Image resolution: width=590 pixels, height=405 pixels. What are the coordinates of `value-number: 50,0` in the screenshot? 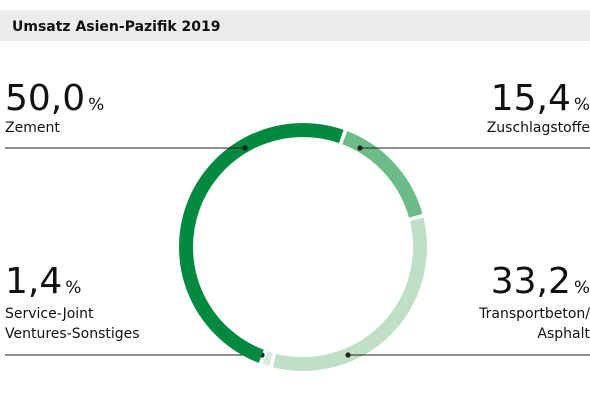 It's located at (45, 98).